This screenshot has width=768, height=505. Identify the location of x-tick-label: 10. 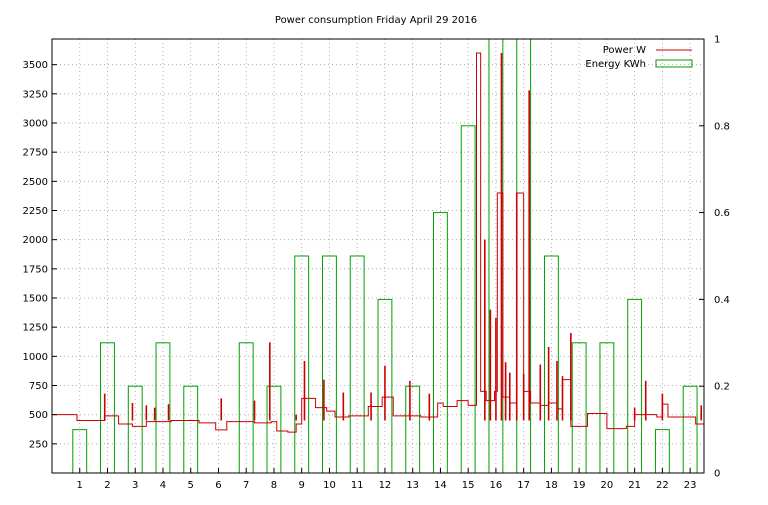
(329, 485).